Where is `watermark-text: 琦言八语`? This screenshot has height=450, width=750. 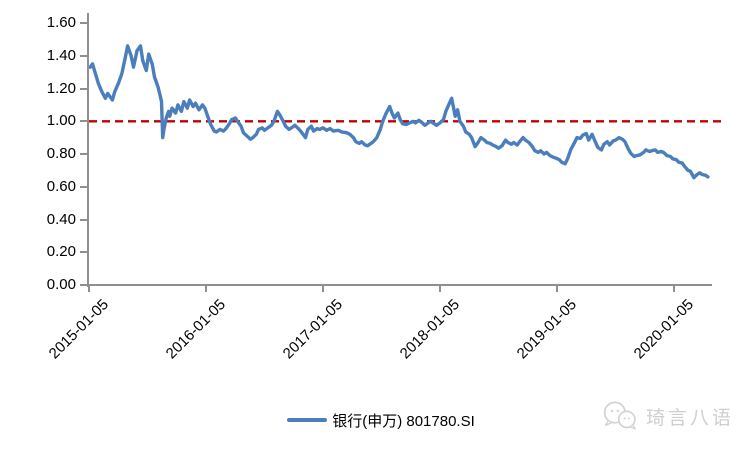
watermark-text: 琦言八语 is located at coordinates (689, 418).